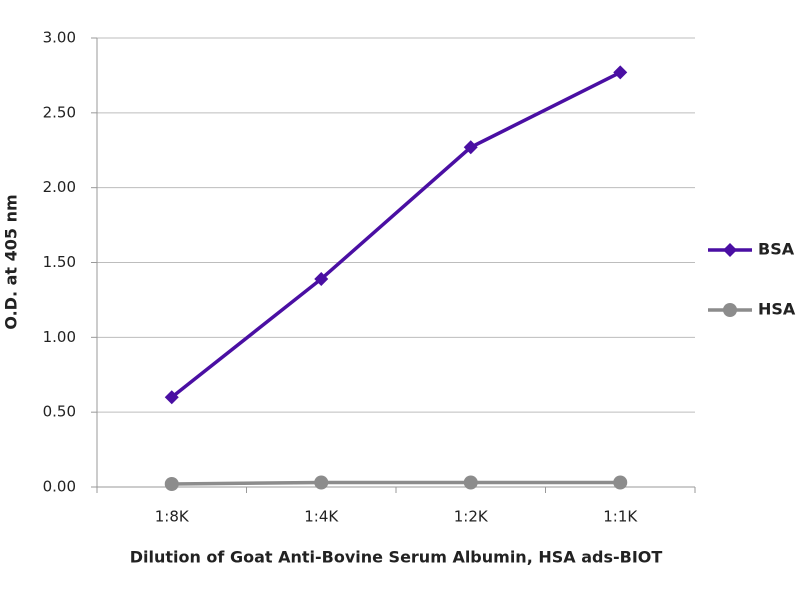  I want to click on y-tick-label: 1.50, so click(59, 262).